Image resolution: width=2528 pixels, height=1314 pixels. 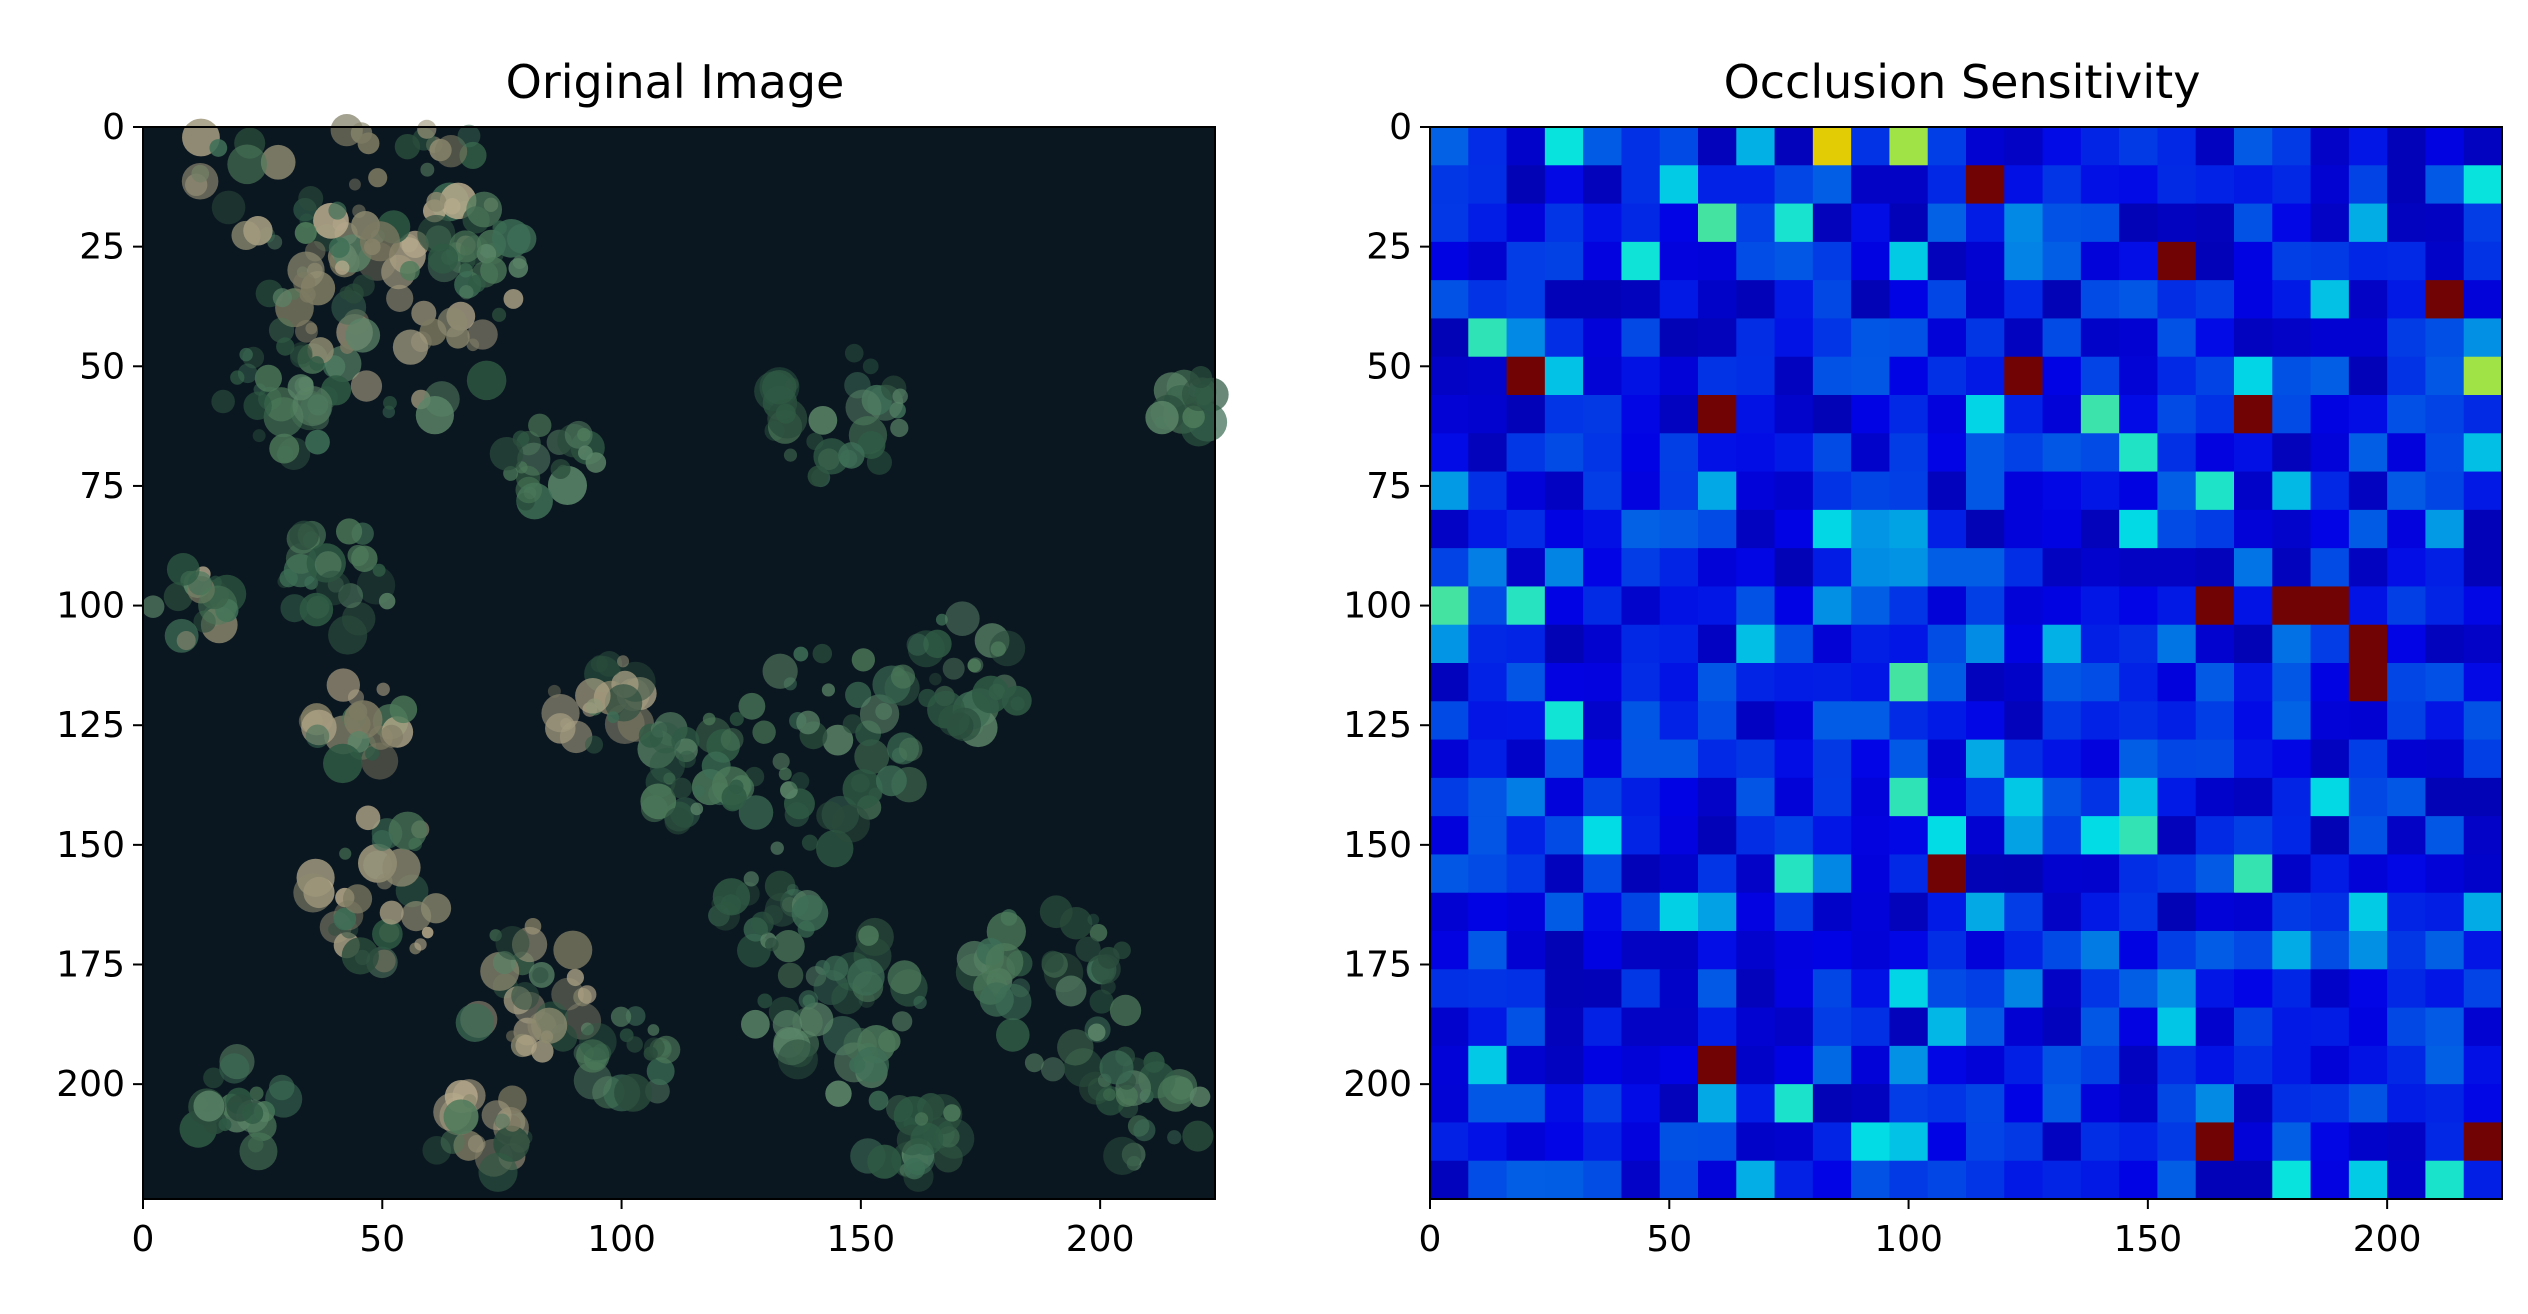 What do you see at coordinates (621, 1239) in the screenshot?
I see `x-tick-label: 100` at bounding box center [621, 1239].